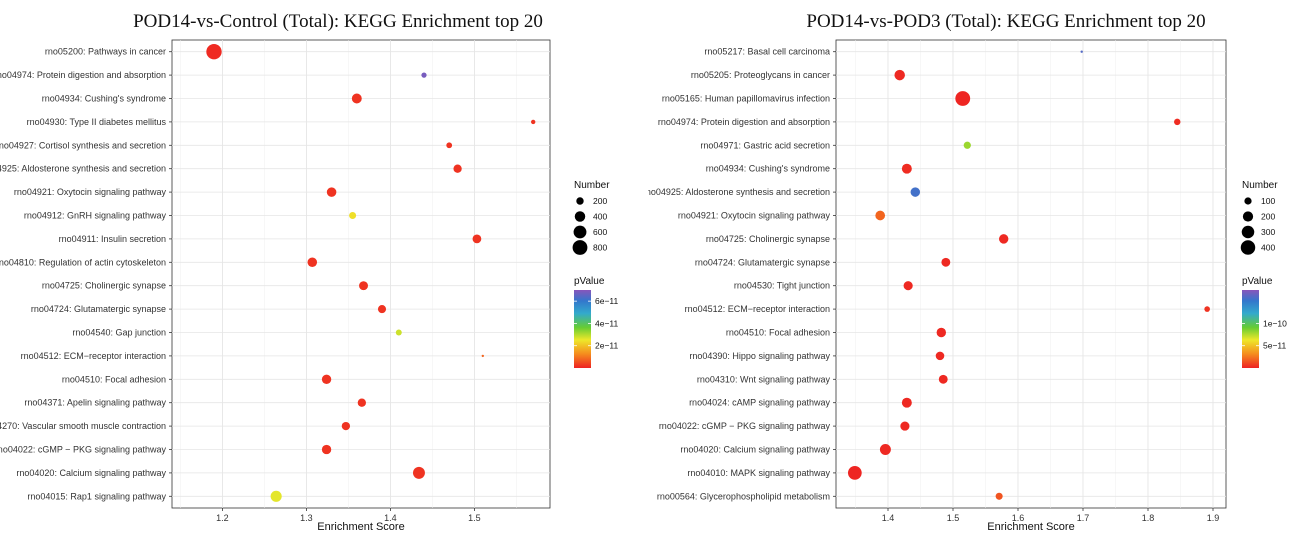  I want to click on y-category-label: rno04930: Type II diabetes mellitus, so click(97, 122).